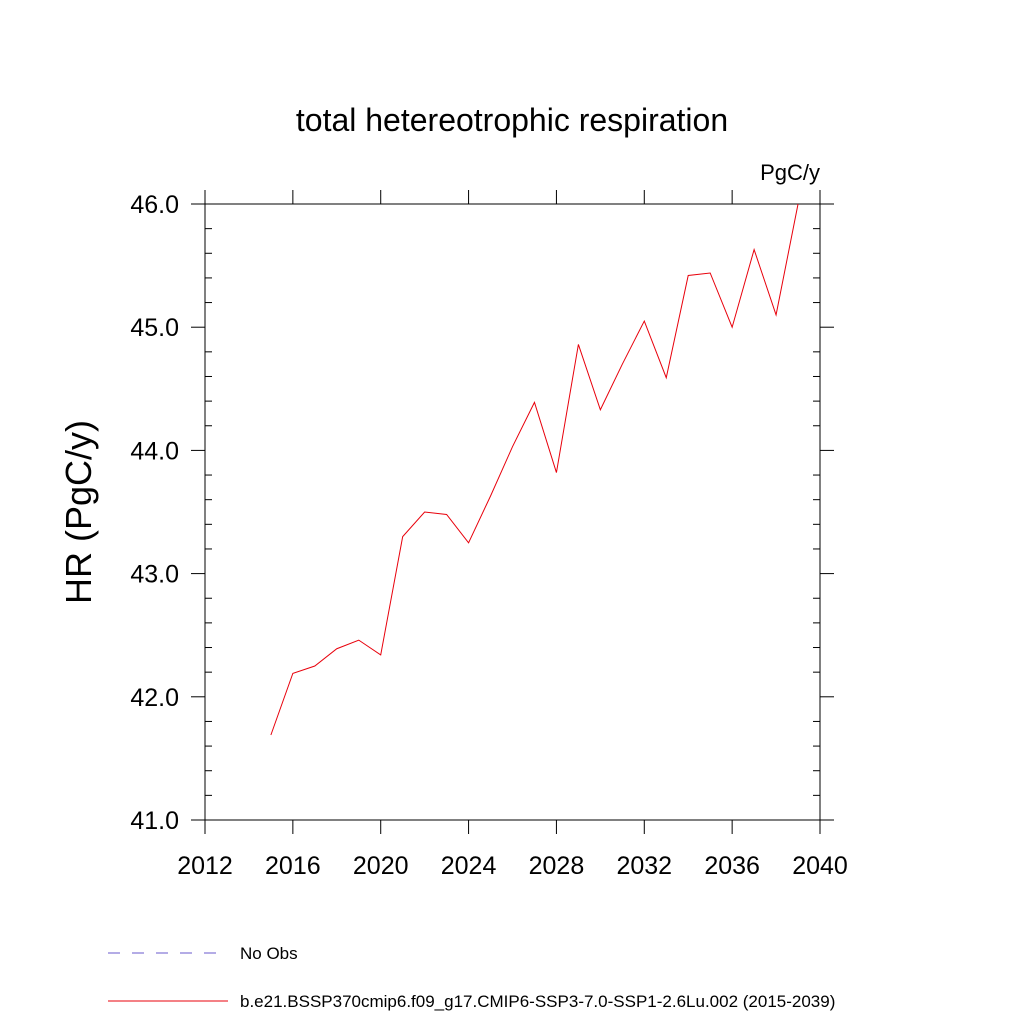 This screenshot has height=1024, width=1024. Describe the element at coordinates (154, 698) in the screenshot. I see `y-tick-label: 42.0` at that location.